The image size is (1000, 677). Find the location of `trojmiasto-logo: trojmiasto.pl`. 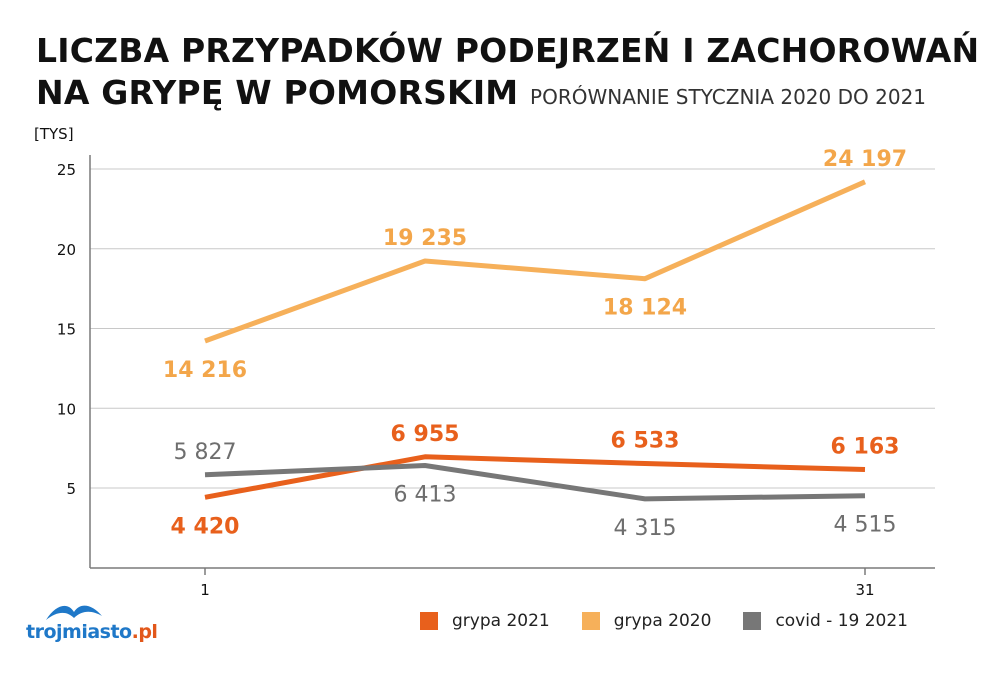

trojmiasto-logo: trojmiasto.pl is located at coordinates (92, 625).